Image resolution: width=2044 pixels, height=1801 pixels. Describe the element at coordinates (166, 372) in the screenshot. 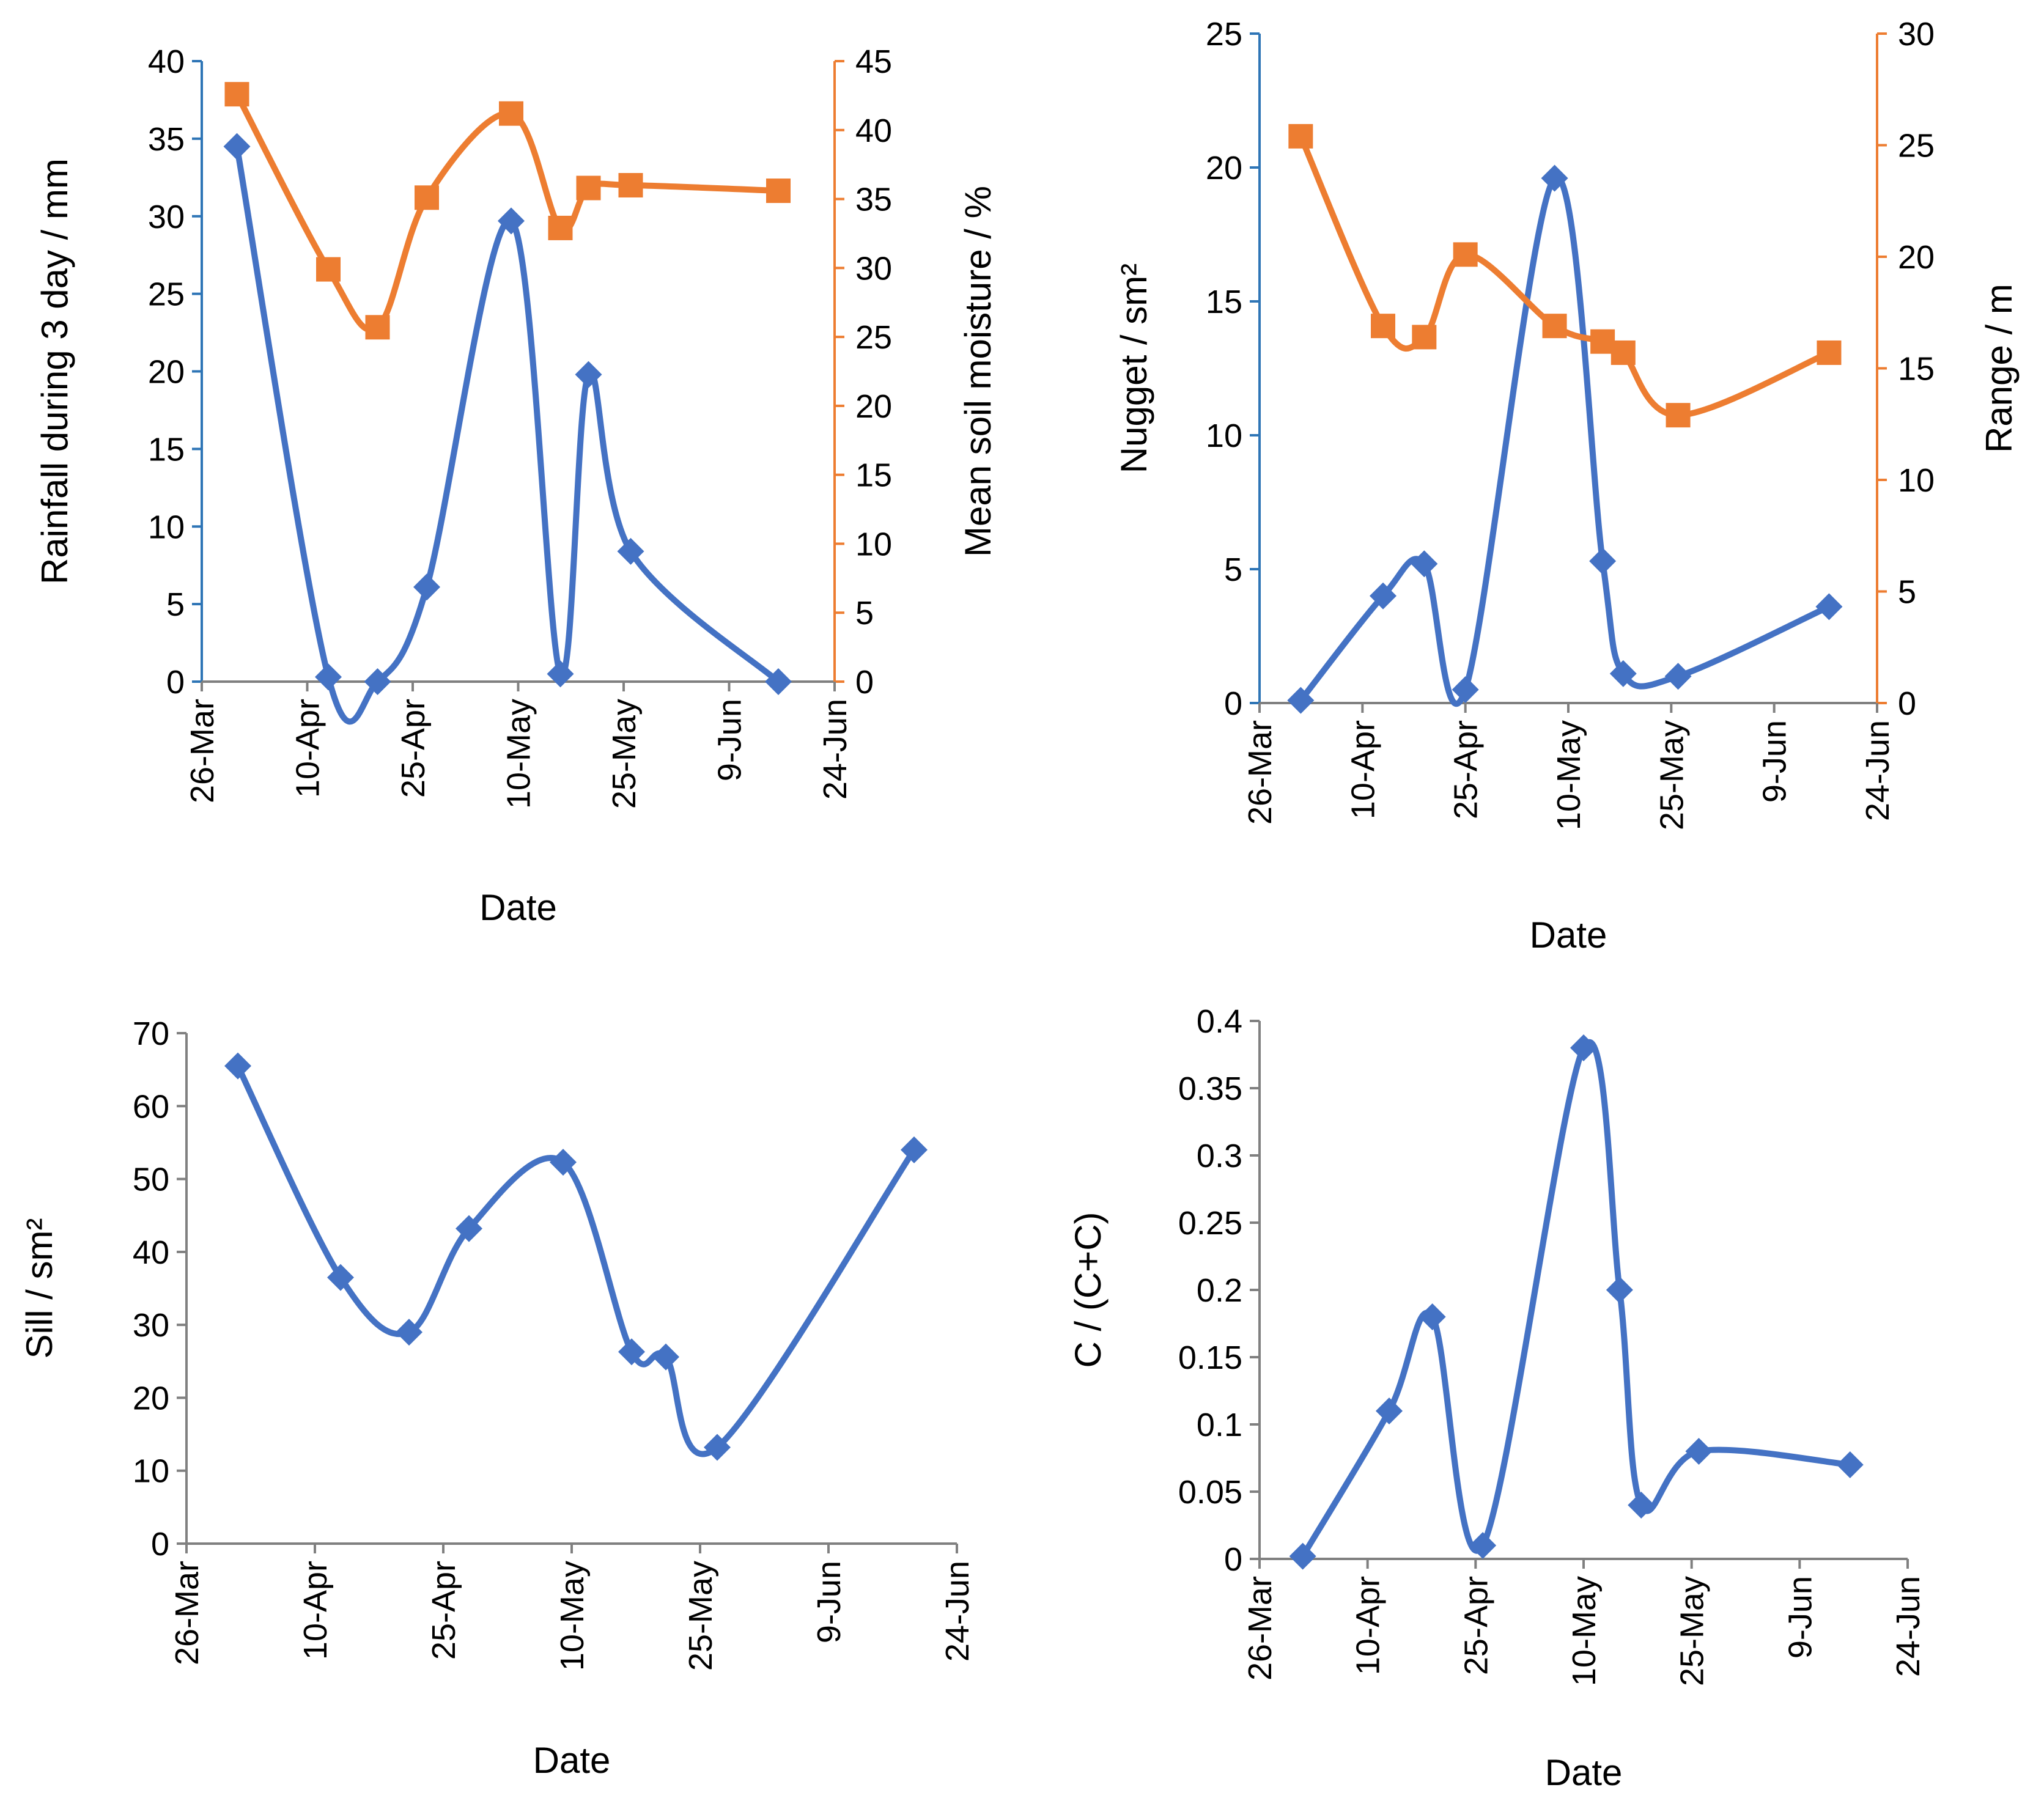

I see `y-tick-label: 20` at that location.